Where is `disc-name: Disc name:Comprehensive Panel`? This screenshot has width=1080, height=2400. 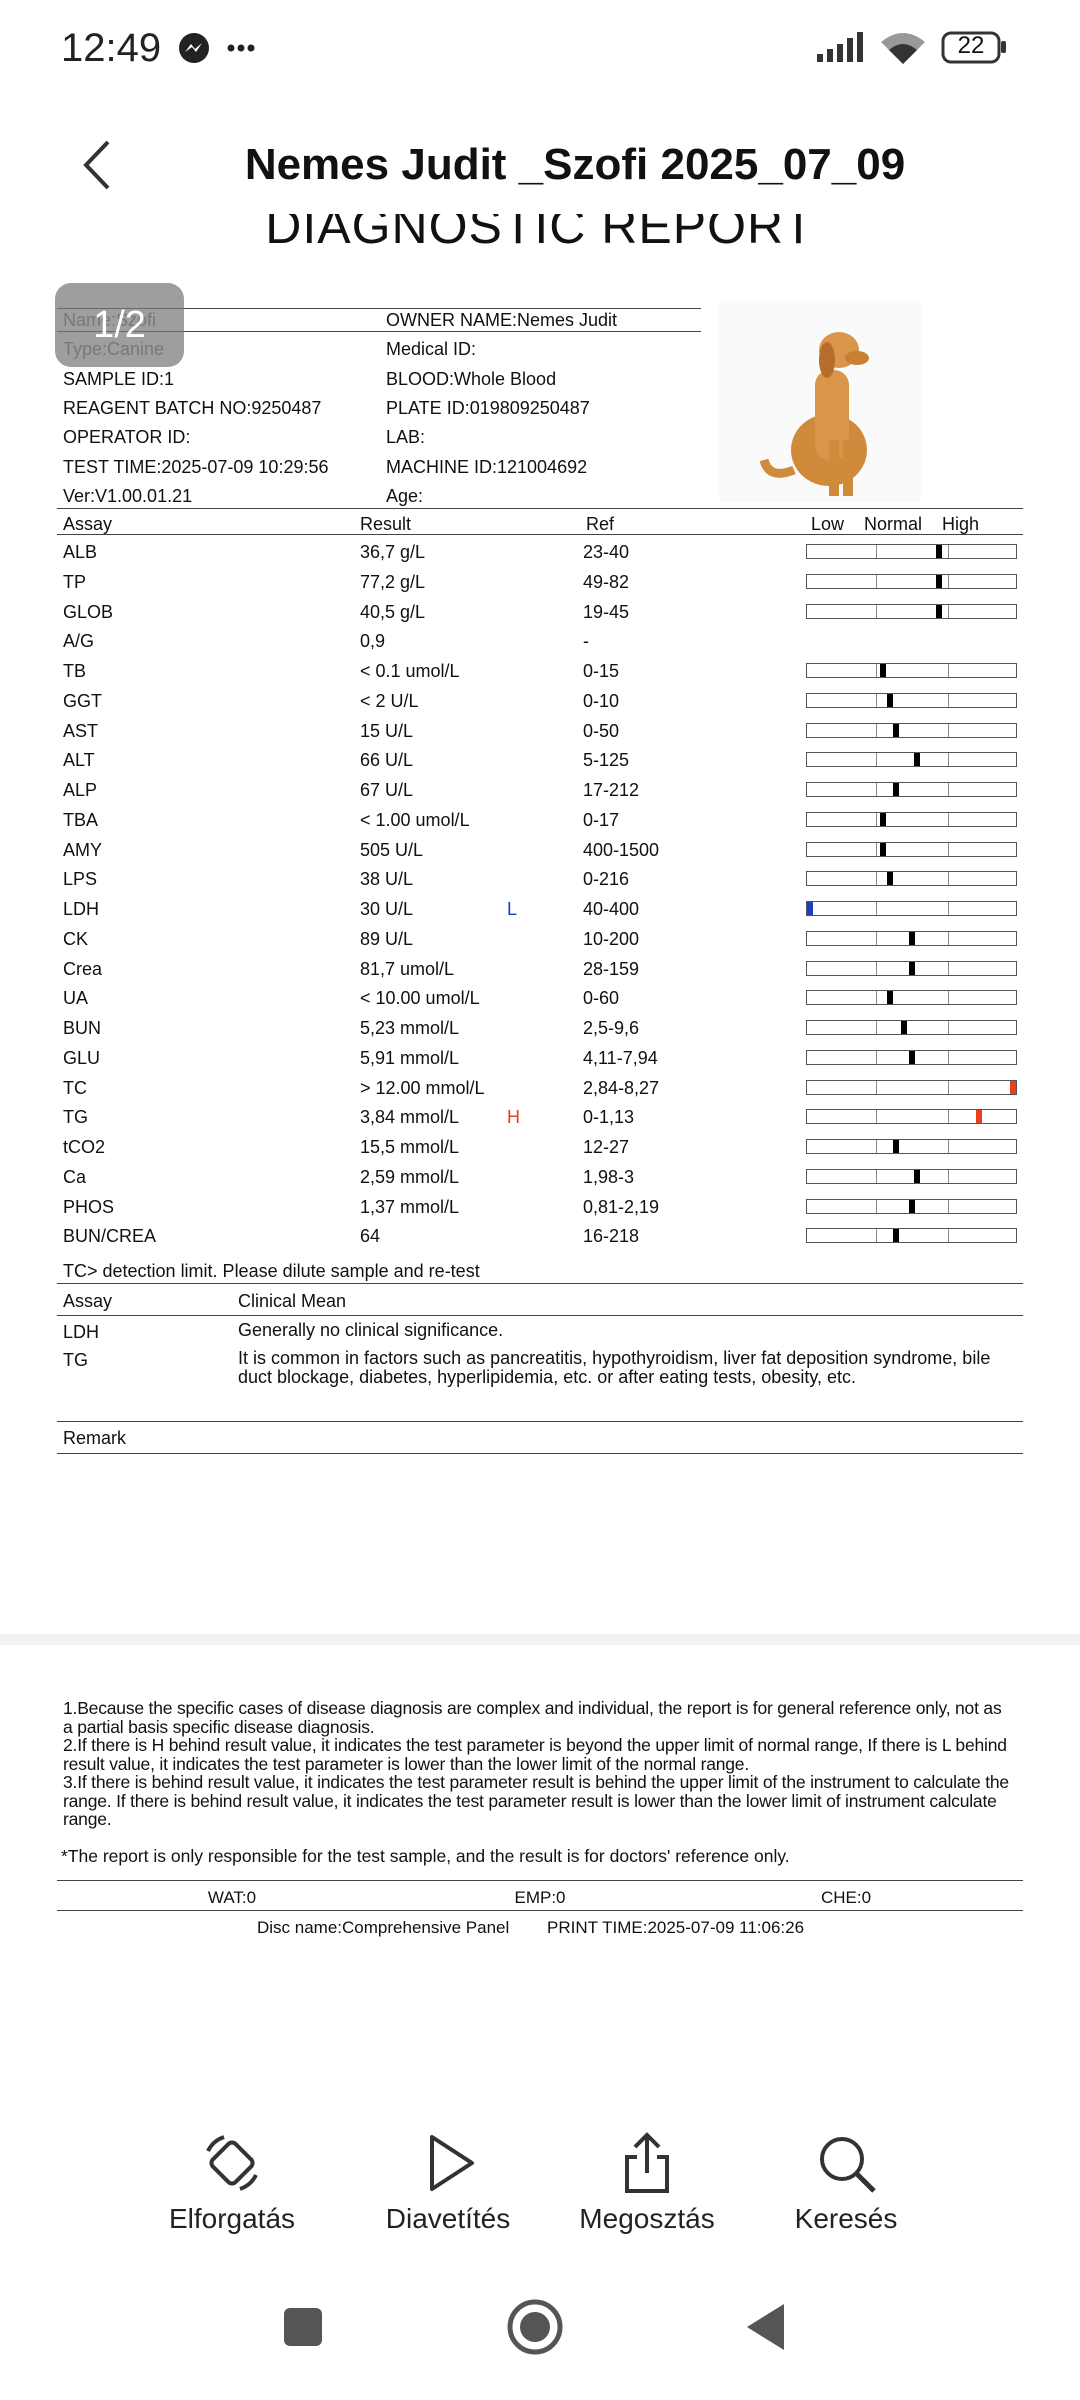 disc-name: Disc name:Comprehensive Panel is located at coordinates (383, 1927).